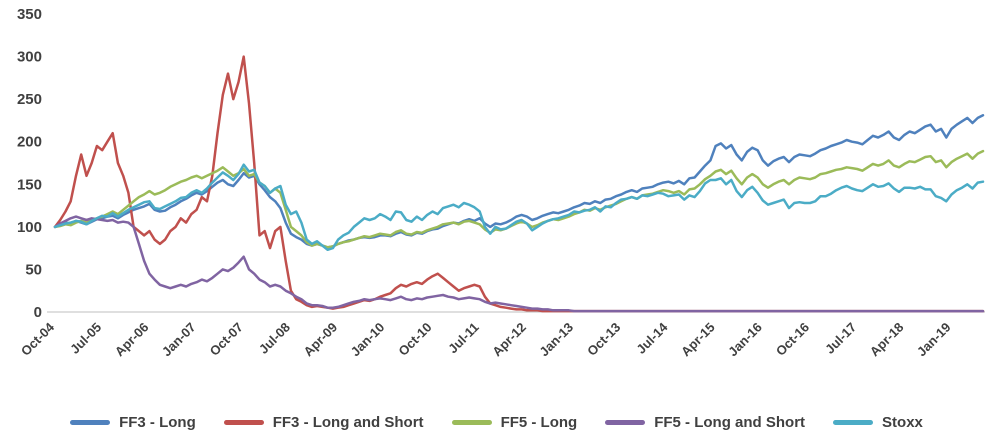 This screenshot has height=441, width=993. I want to click on x-axis-tick-label: Apr-12, so click(509, 340).